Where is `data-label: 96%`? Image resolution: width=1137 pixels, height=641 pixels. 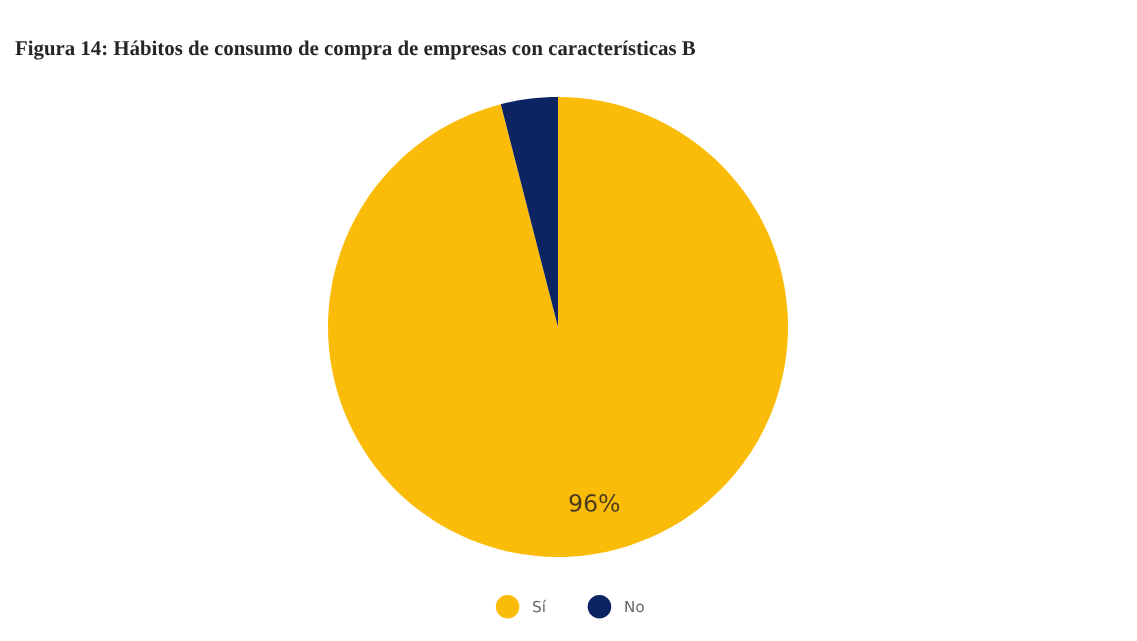
data-label: 96% is located at coordinates (594, 502).